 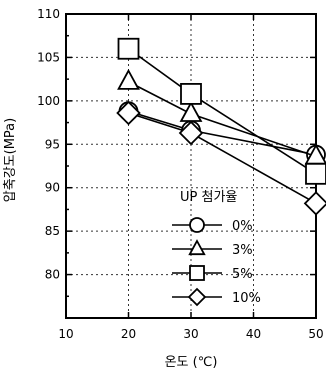 I want to click on legend: UP 첨가율 0% 3% 5% 10%, so click(x=216, y=248).